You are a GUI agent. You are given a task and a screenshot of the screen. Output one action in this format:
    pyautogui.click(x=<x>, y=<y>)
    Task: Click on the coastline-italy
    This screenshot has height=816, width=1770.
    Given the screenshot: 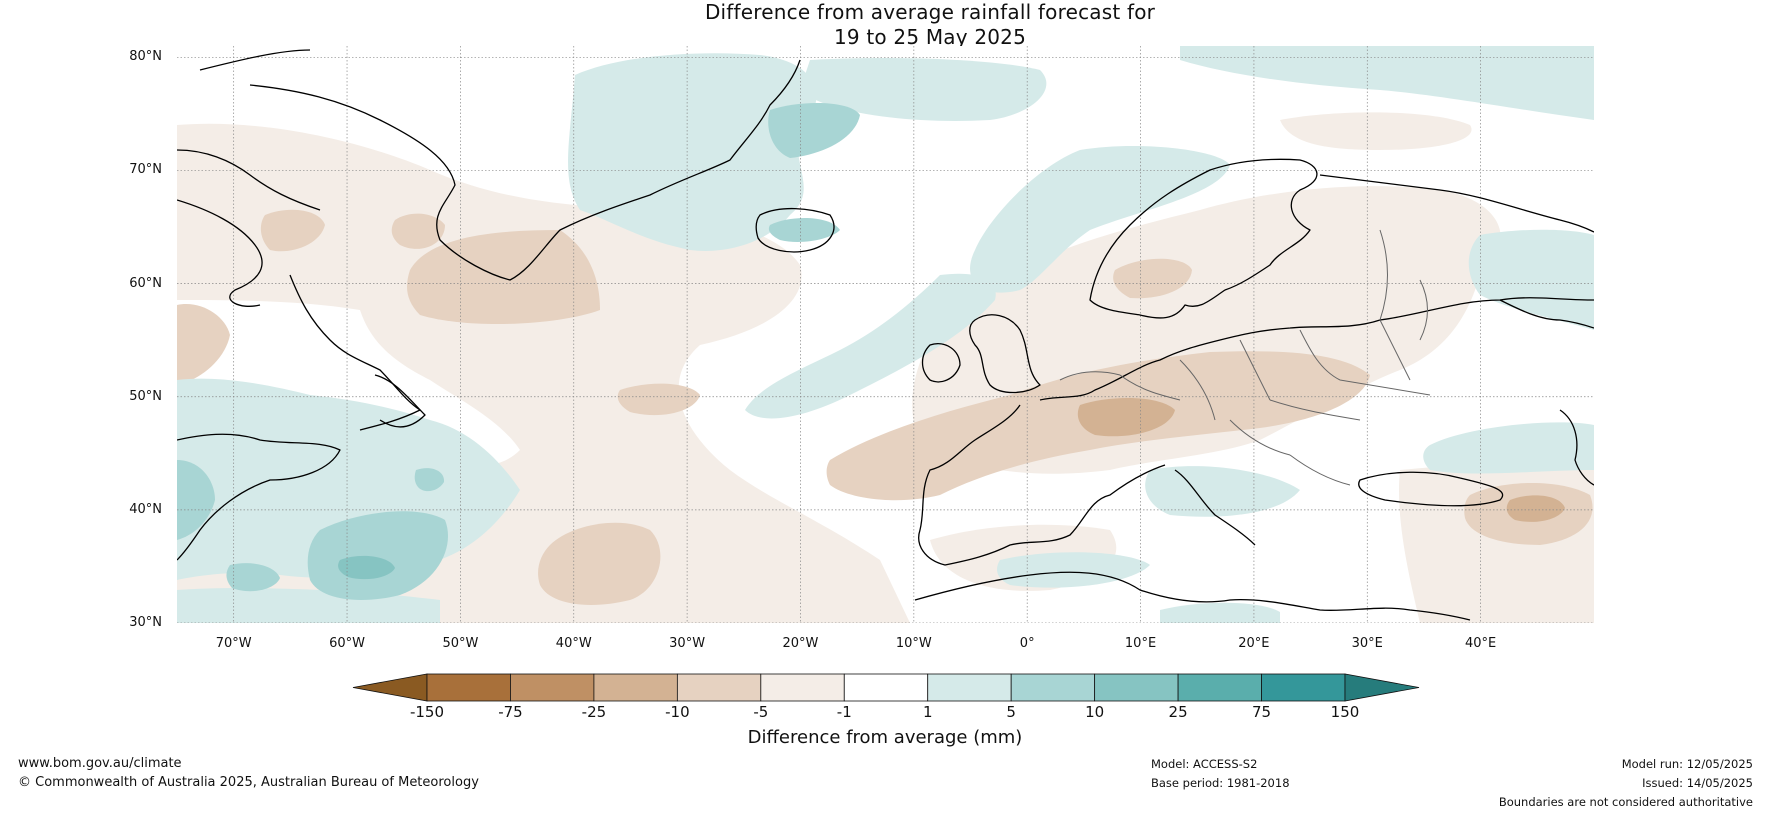 What is the action you would take?
    pyautogui.click(x=1215, y=507)
    